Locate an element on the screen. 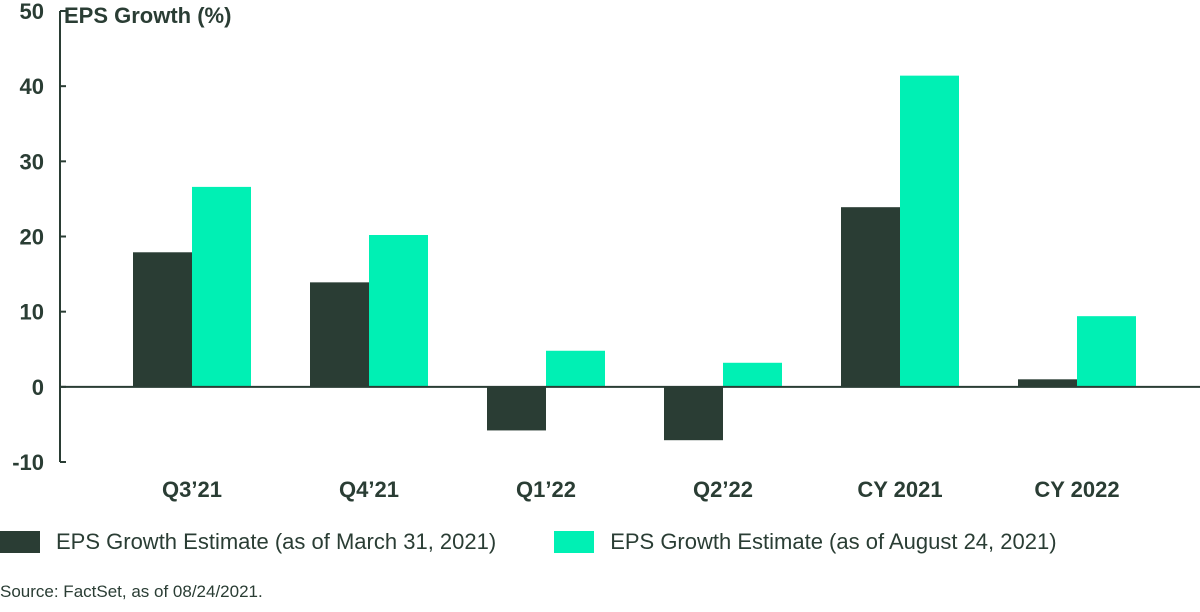  legend-swatch-march is located at coordinates (20, 542).